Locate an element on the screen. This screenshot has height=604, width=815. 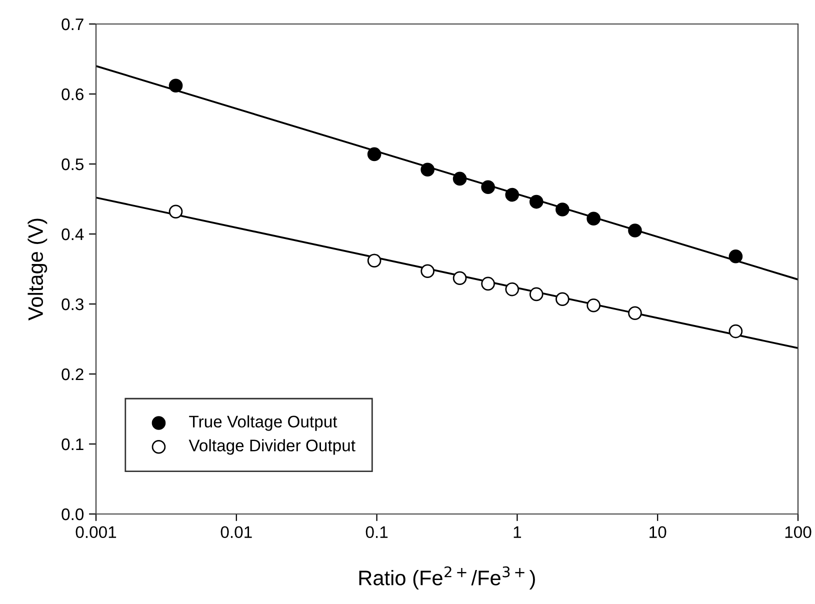
x-tick-label: 10 is located at coordinates (658, 532).